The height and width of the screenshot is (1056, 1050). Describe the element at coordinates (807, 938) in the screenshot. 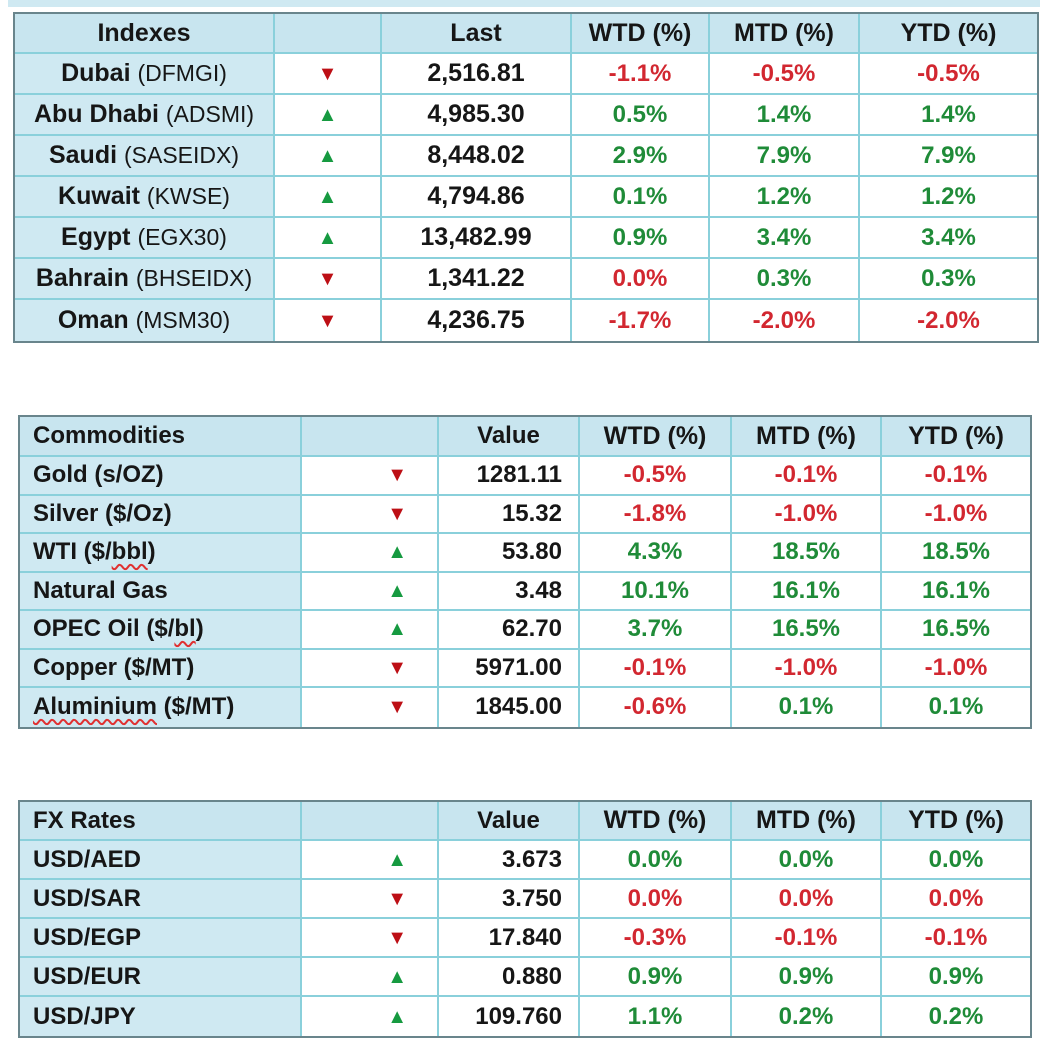

I see `mtd-cell: -0.1%` at that location.